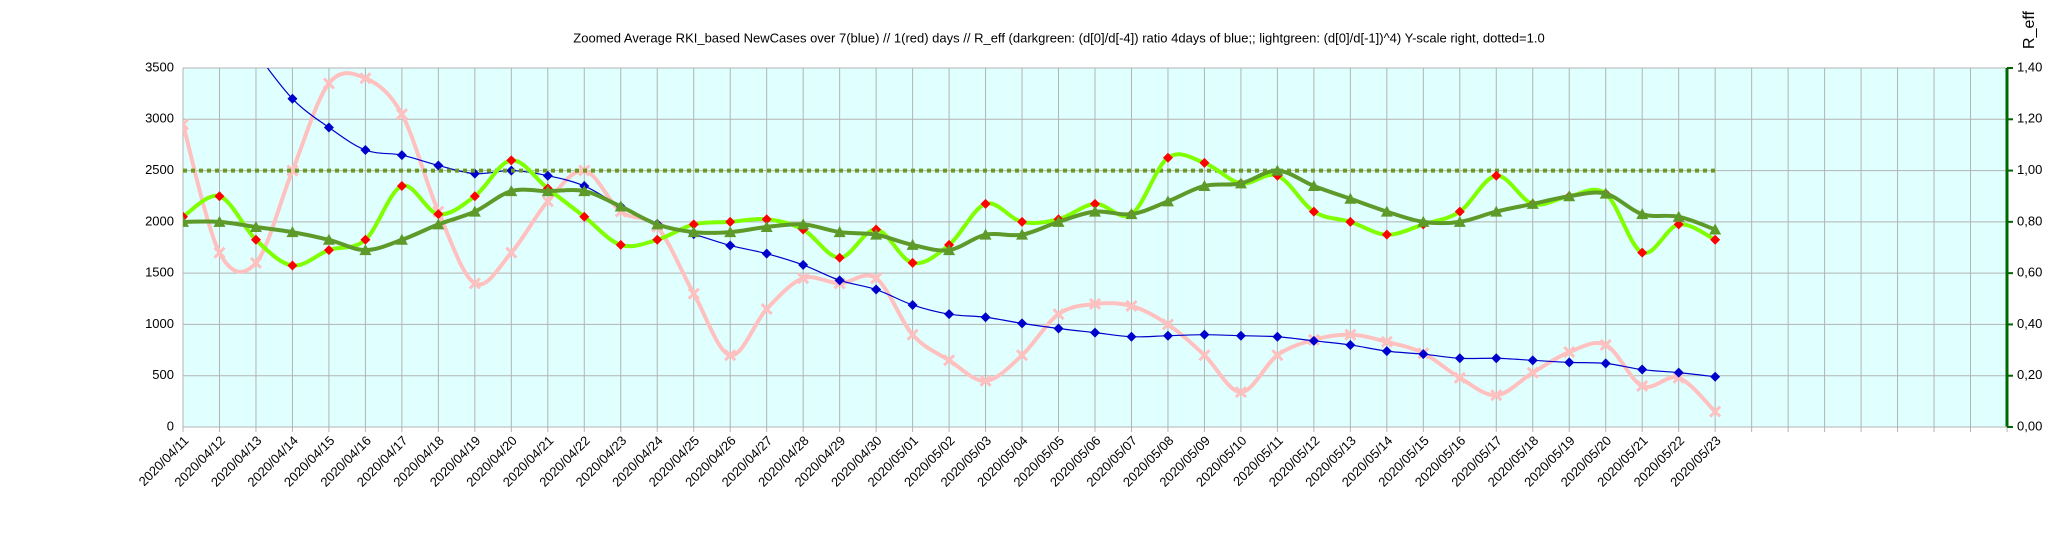  What do you see at coordinates (2029, 220) in the screenshot?
I see `y2-tick-label: 0,80` at bounding box center [2029, 220].